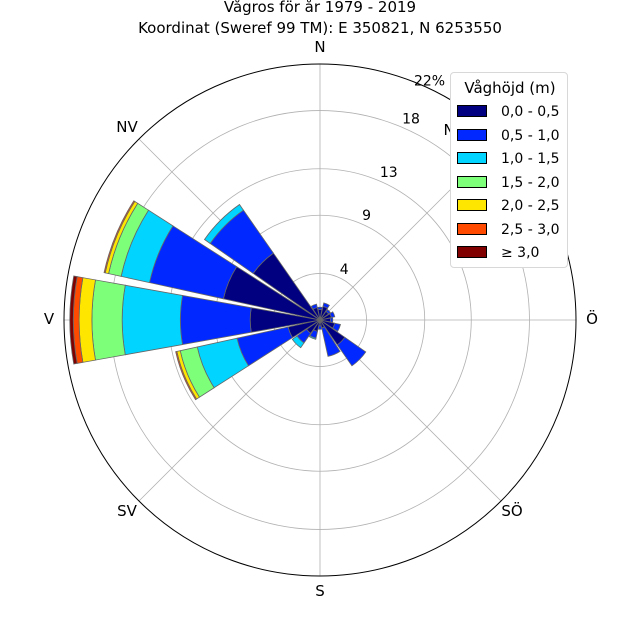 This screenshot has height=640, width=640. I want to click on legend-label: 1,5 - 2,0, so click(530, 182).